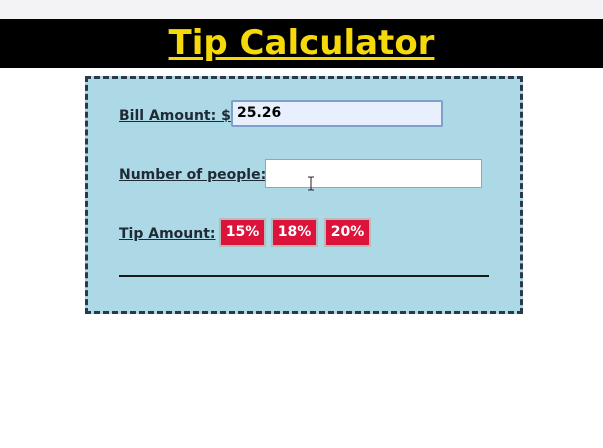  Describe the element at coordinates (193, 175) in the screenshot. I see `number-of-people-label: Number of people:` at that location.